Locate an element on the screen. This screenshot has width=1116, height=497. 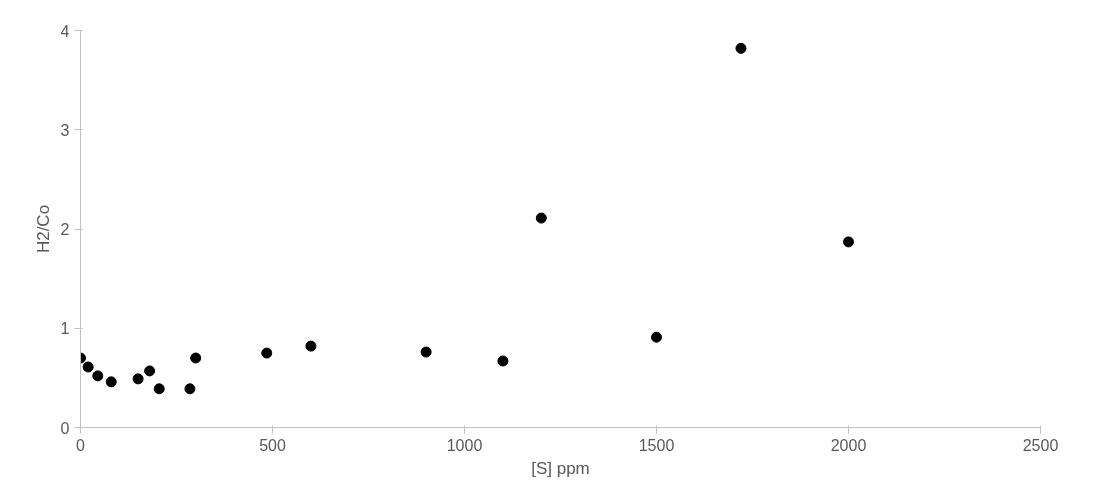
x-tick-label: 2500 is located at coordinates (1040, 445).